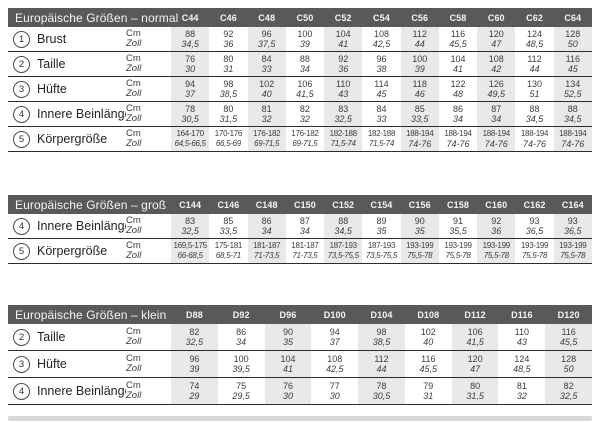 Image resolution: width=600 pixels, height=422 pixels. I want to click on value-cell: 96 39, so click(194, 364).